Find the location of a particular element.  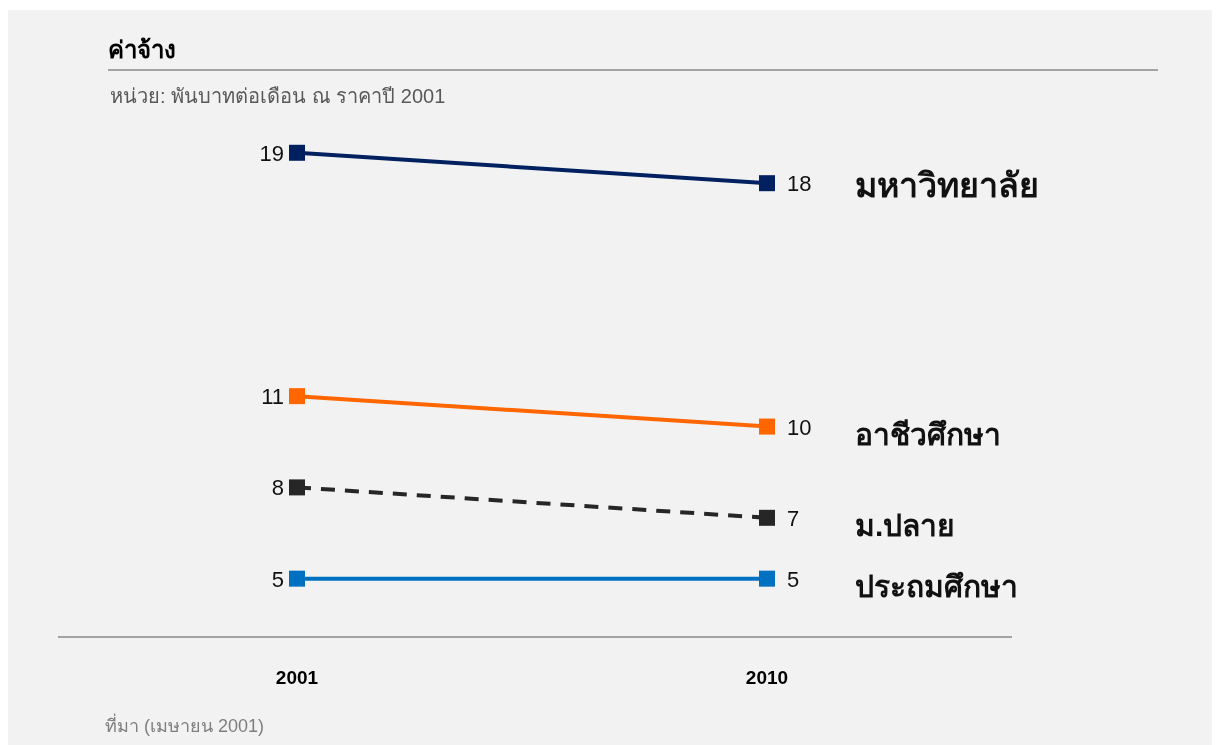

data-label: 19 is located at coordinates (271, 153).